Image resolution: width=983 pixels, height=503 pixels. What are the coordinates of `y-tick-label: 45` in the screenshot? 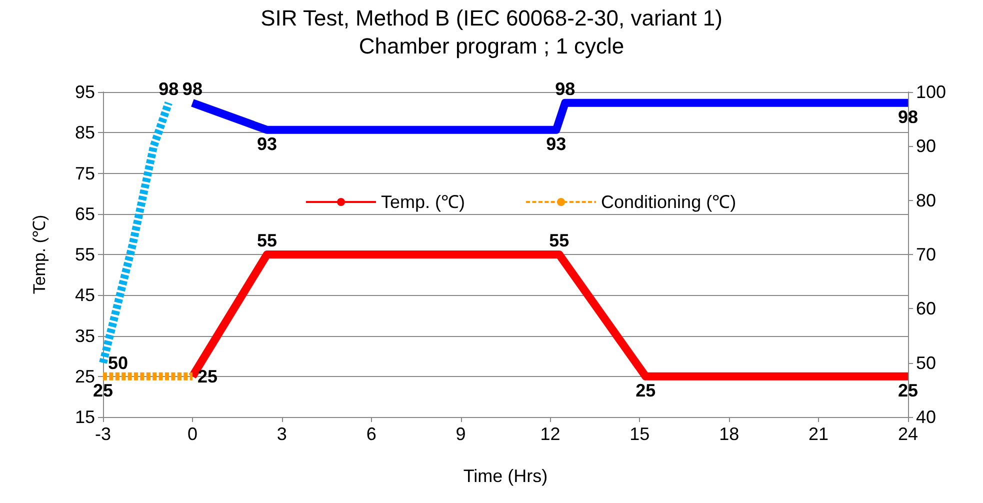 It's located at (84, 295).